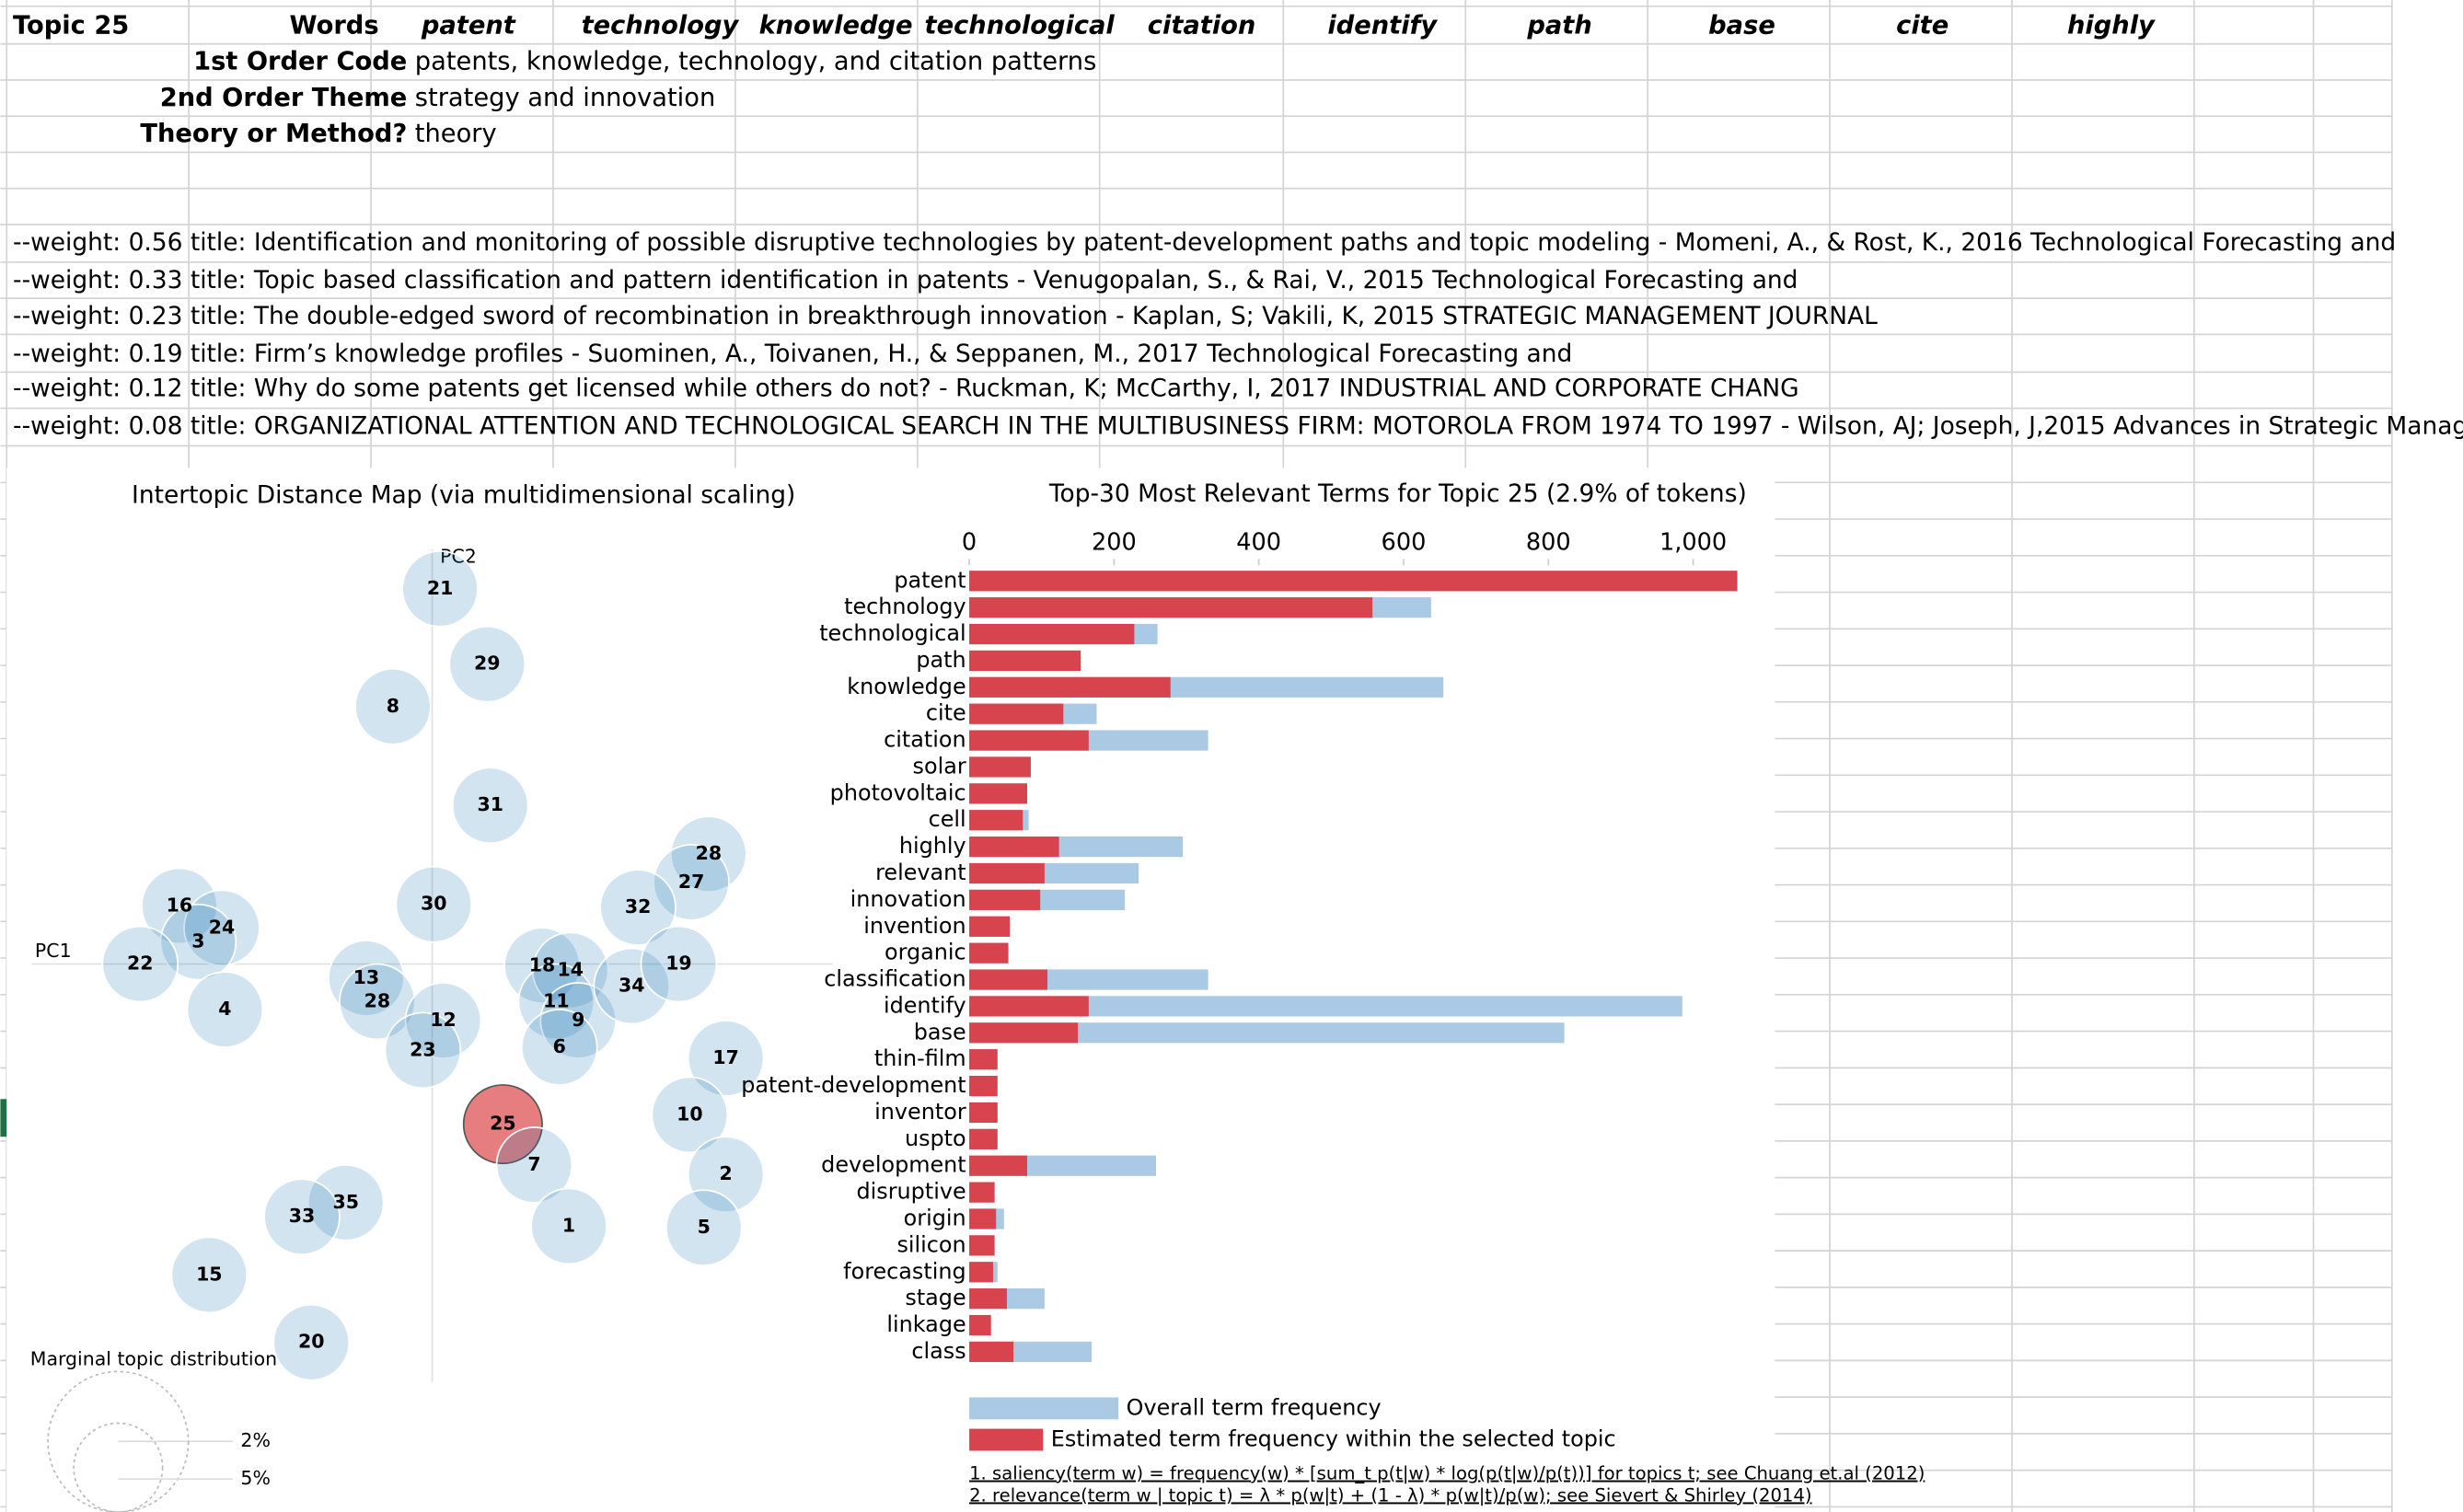 Image resolution: width=2463 pixels, height=1512 pixels. I want to click on topic-word: highly, so click(2111, 26).